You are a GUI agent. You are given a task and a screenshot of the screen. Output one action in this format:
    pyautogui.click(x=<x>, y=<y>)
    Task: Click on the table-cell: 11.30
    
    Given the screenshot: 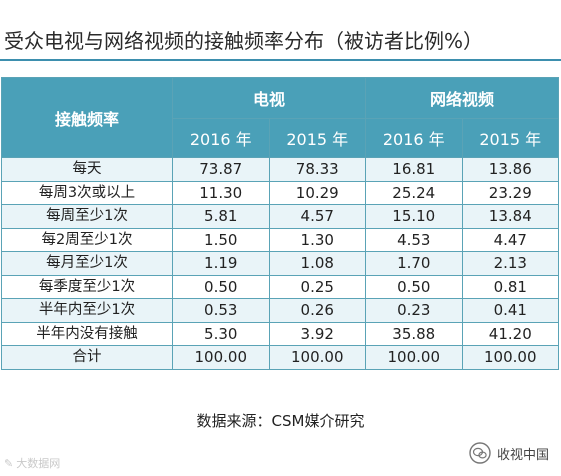 What is the action you would take?
    pyautogui.click(x=221, y=192)
    